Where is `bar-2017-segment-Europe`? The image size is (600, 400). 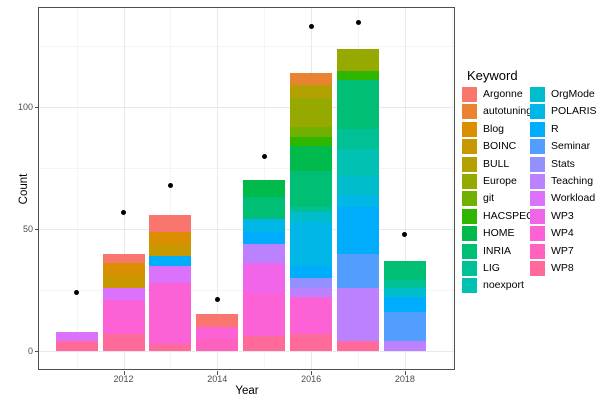
bar-2017-segment-Europe is located at coordinates (358, 59).